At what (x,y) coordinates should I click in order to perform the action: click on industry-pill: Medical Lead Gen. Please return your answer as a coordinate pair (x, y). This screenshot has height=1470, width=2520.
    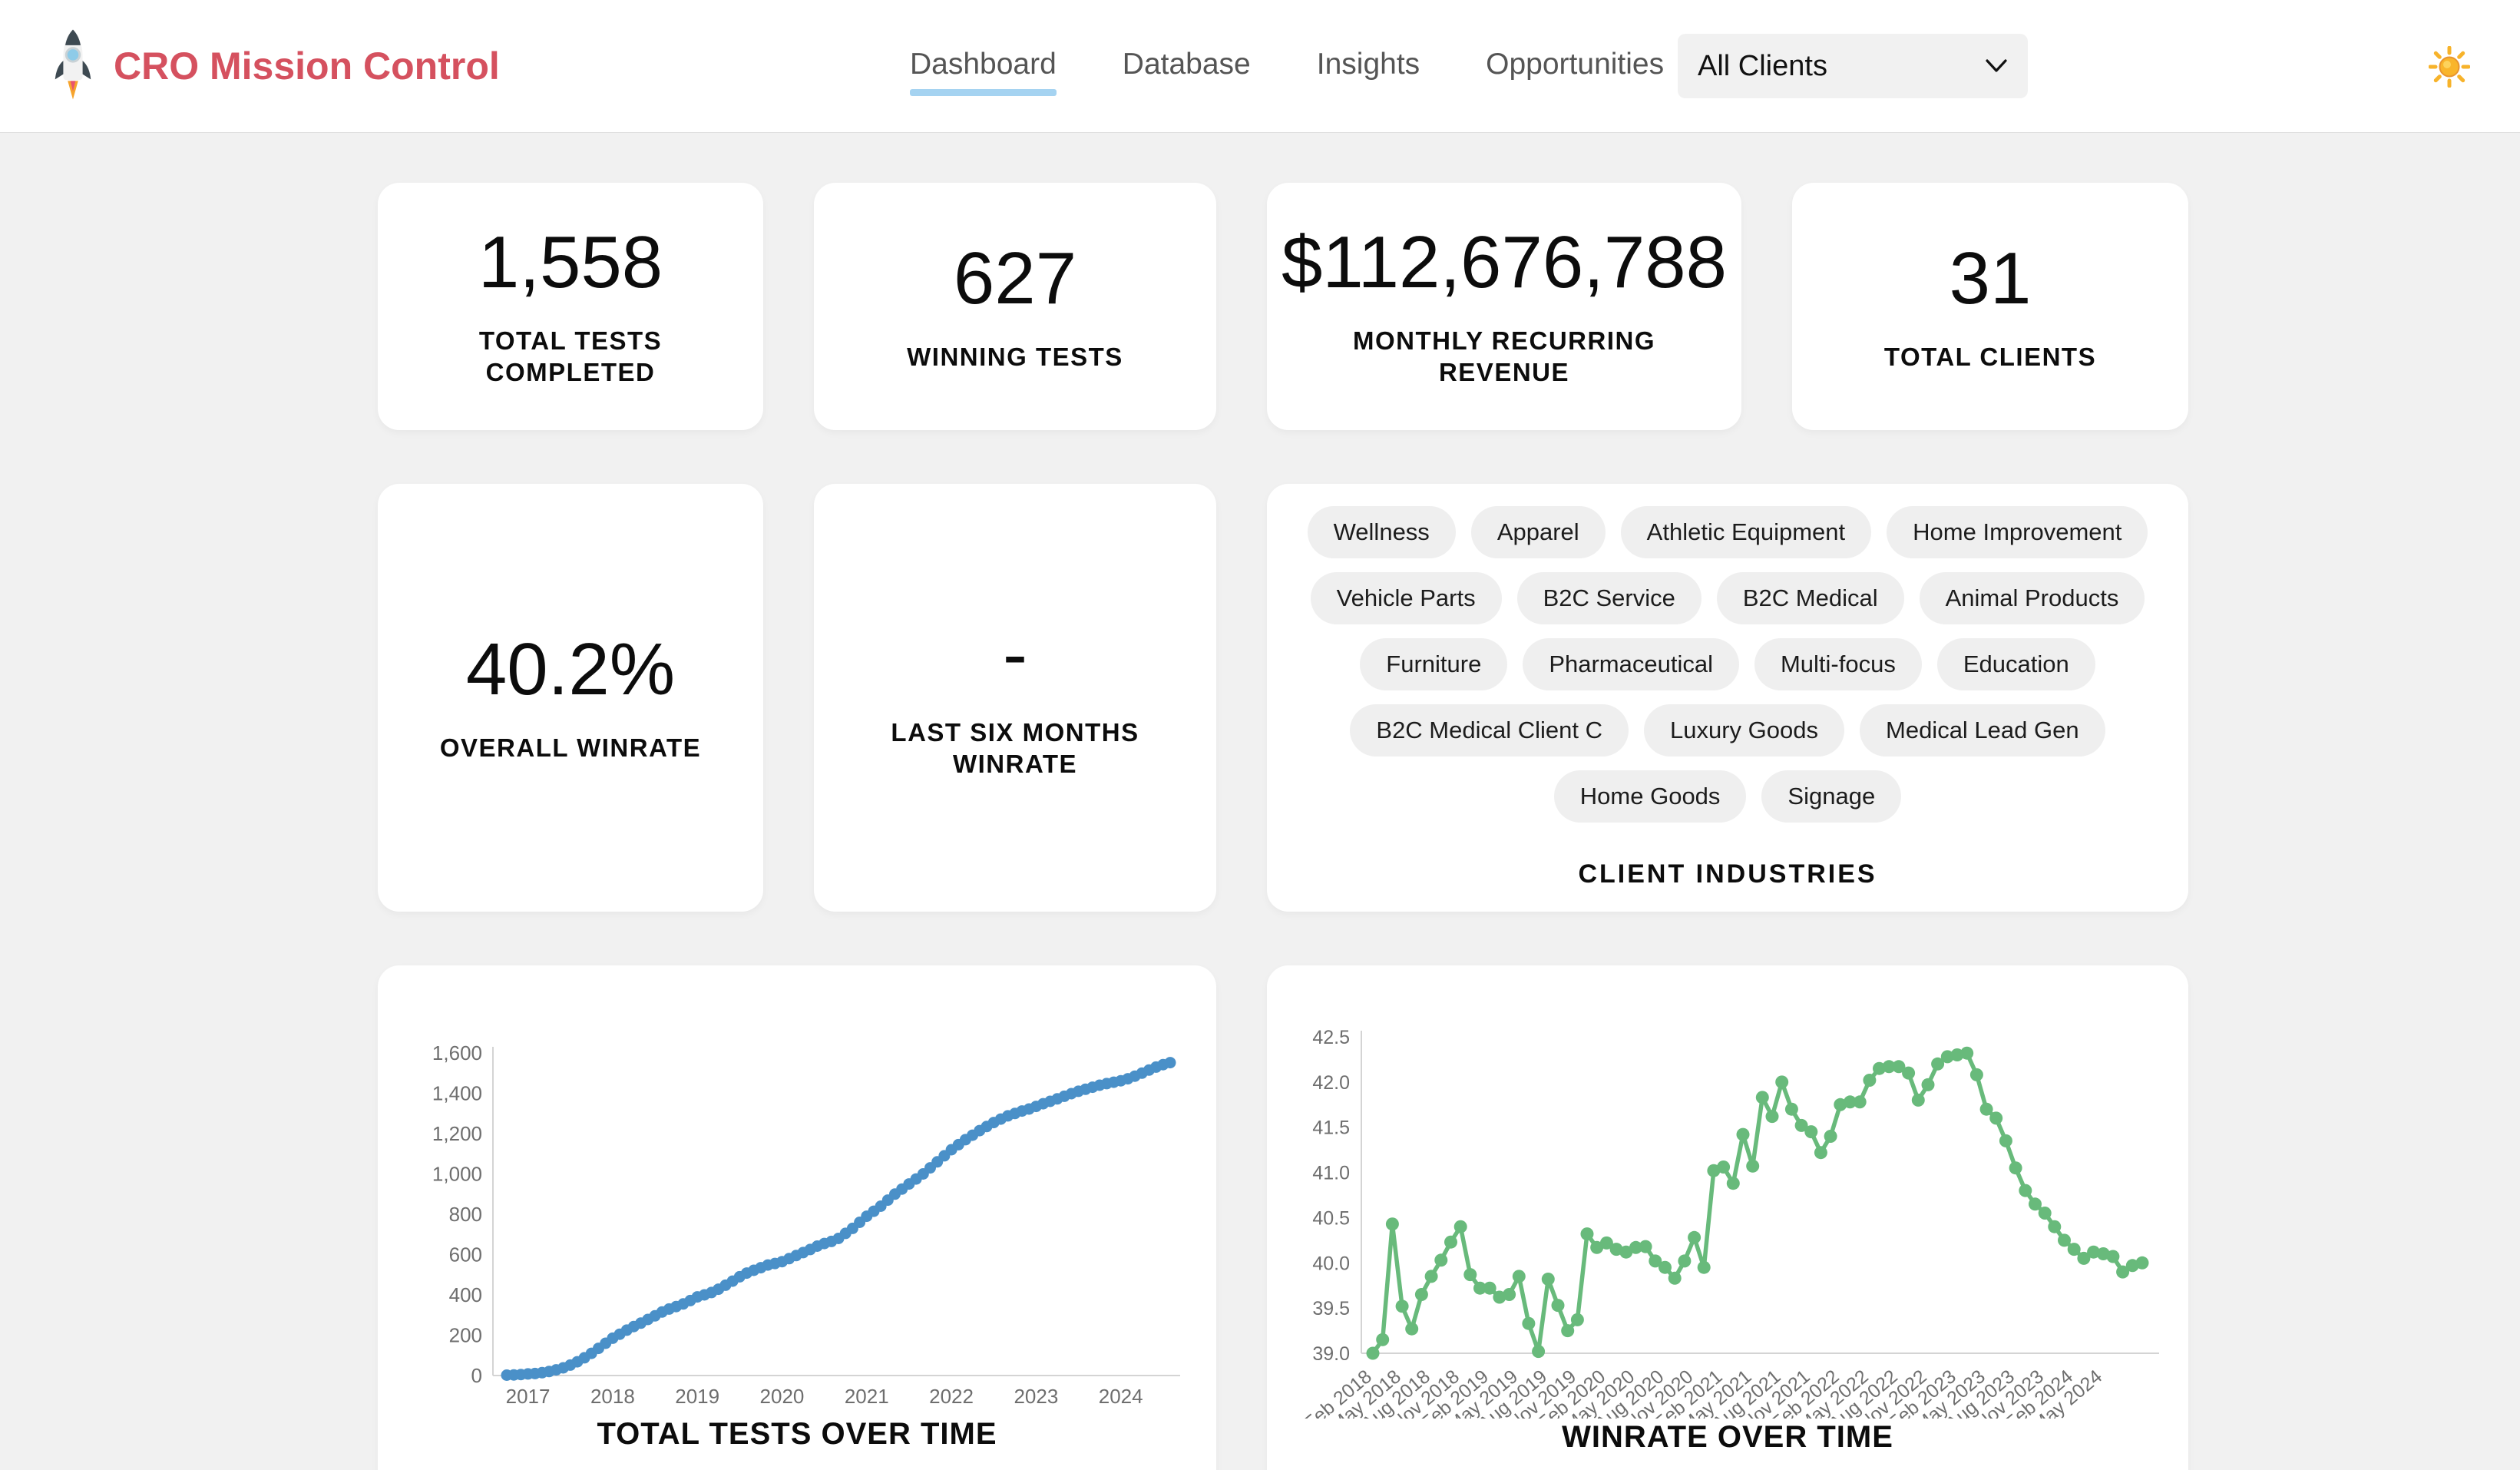
    Looking at the image, I should click on (1982, 730).